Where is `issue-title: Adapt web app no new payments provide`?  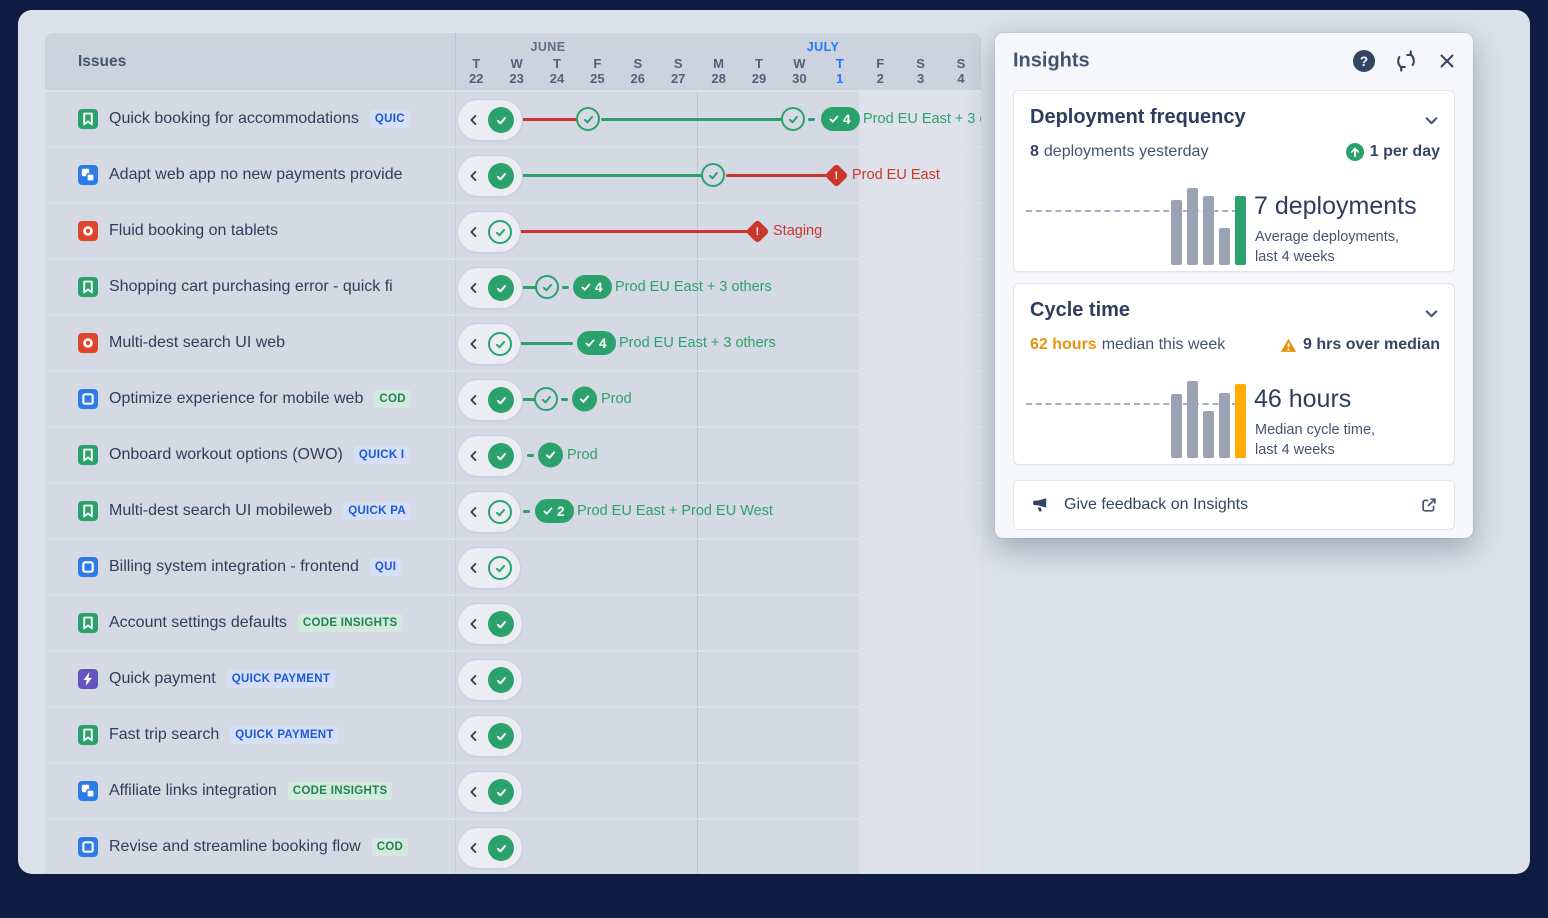 issue-title: Adapt web app no new payments provide is located at coordinates (256, 174).